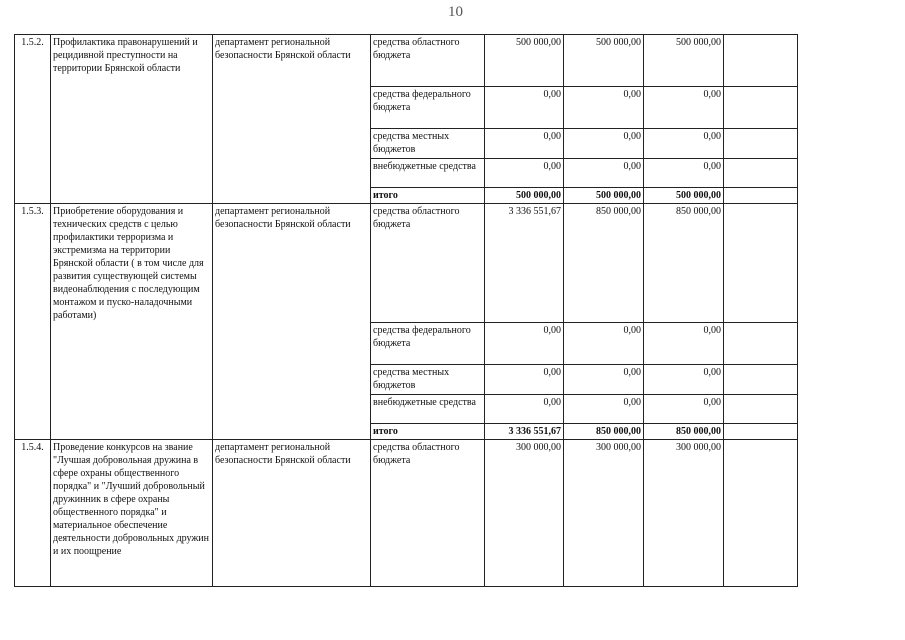  Describe the element at coordinates (455, 12) in the screenshot. I see `page-number: 10` at that location.